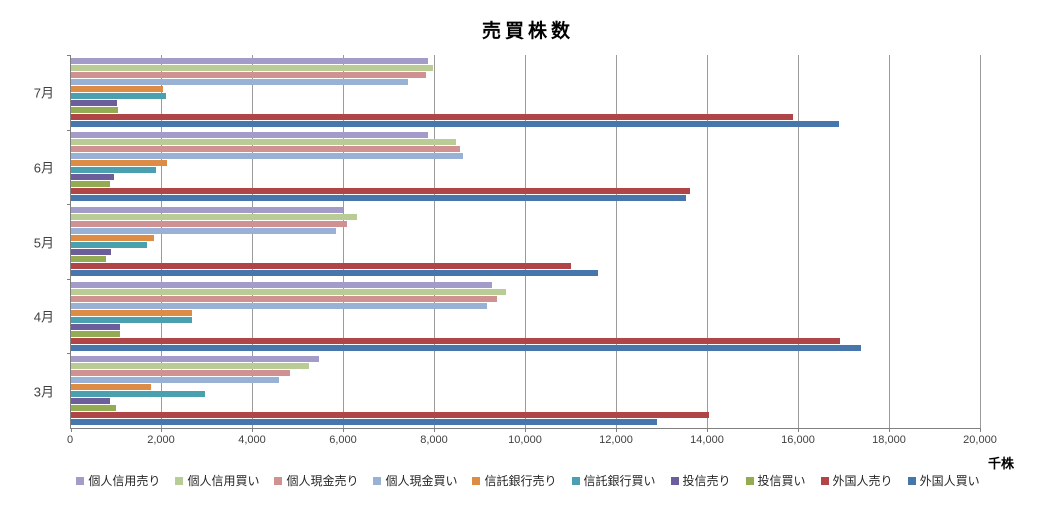 This screenshot has width=1056, height=522. What do you see at coordinates (161, 440) in the screenshot?
I see `x-axis-tick-label: 2,000` at bounding box center [161, 440].